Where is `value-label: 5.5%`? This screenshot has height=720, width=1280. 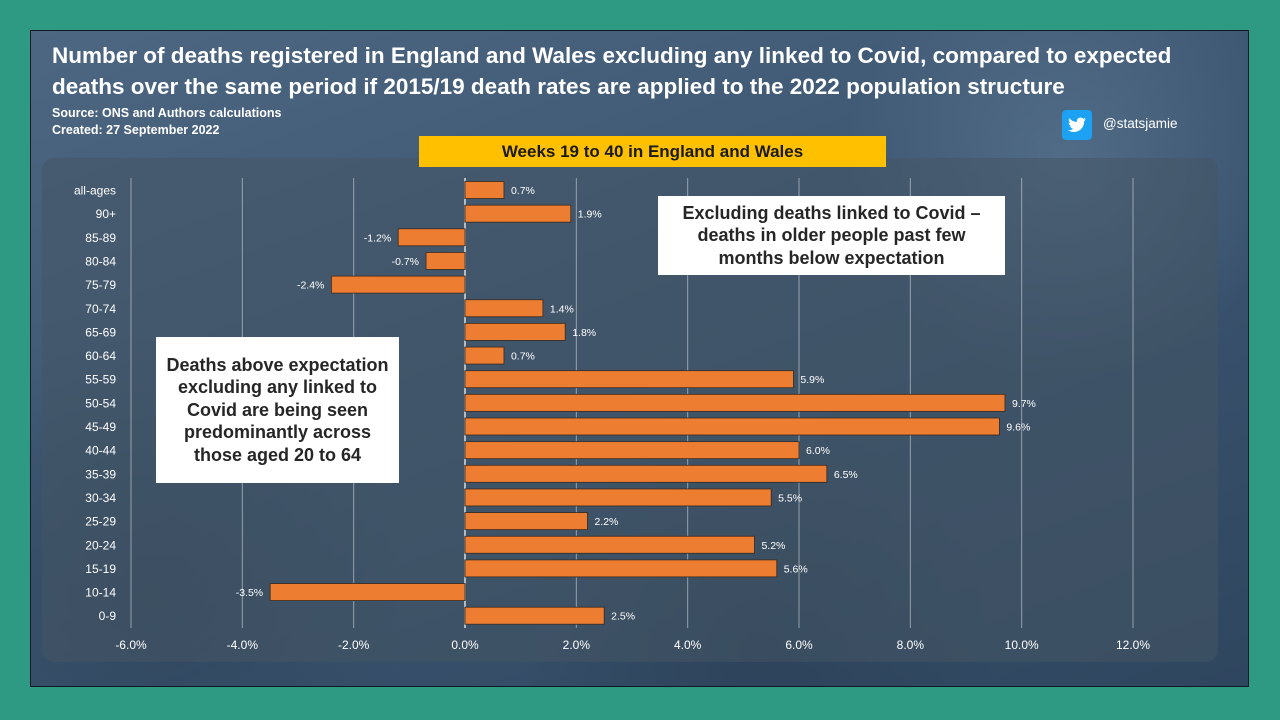
value-label: 5.5% is located at coordinates (790, 498).